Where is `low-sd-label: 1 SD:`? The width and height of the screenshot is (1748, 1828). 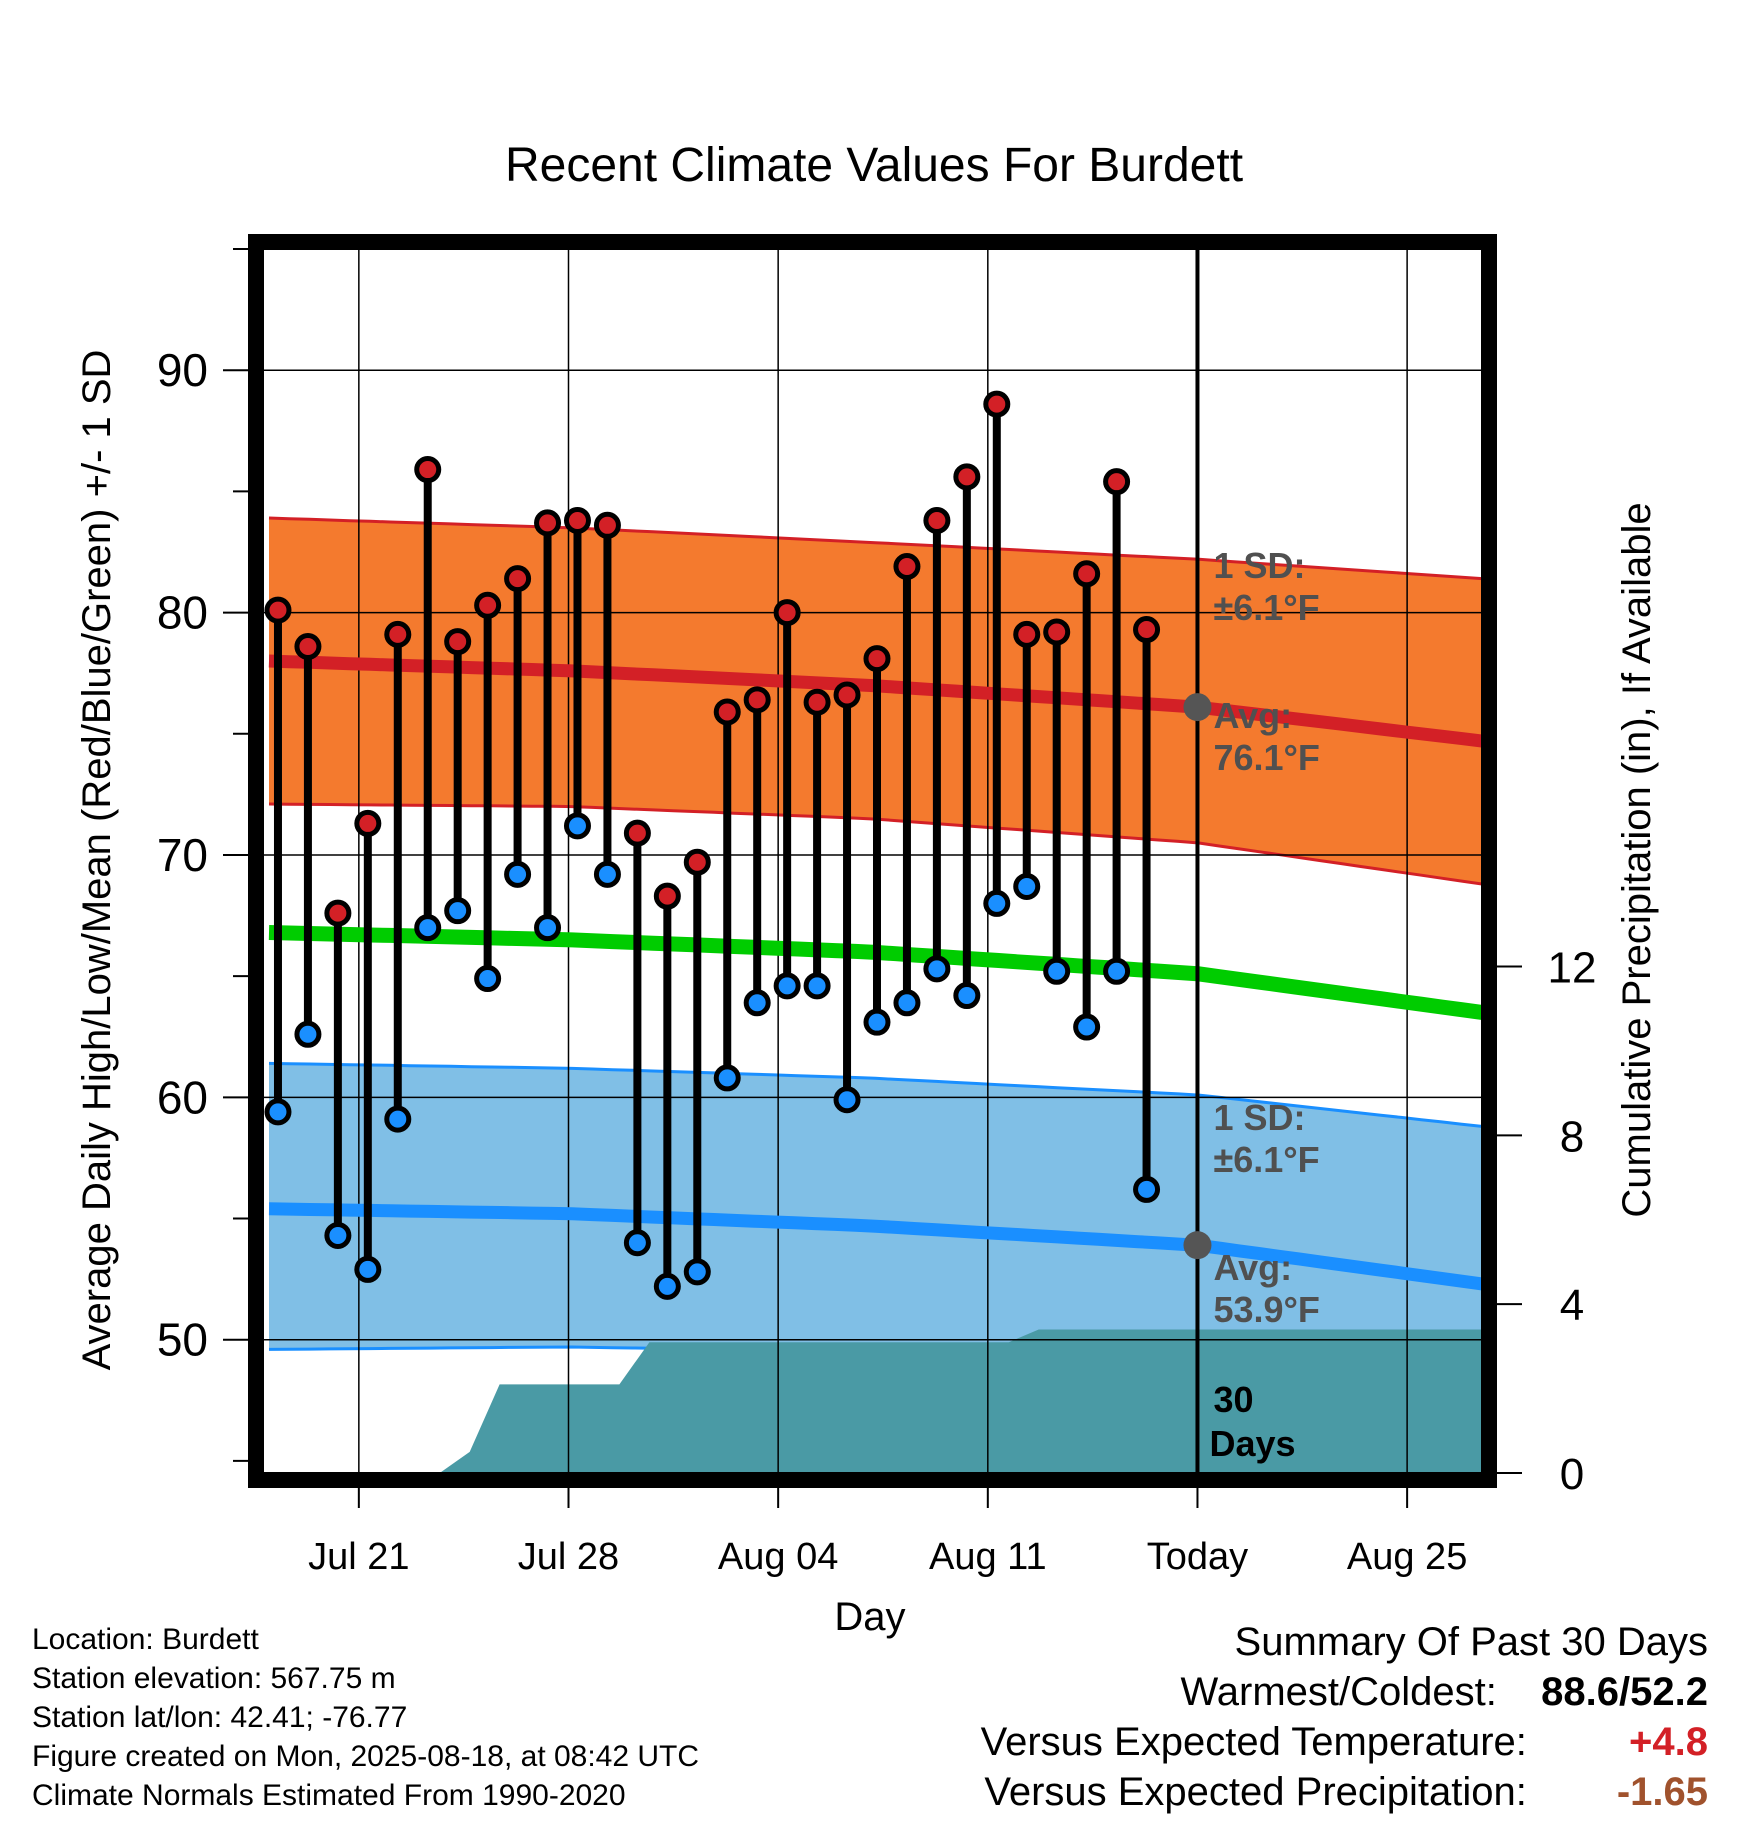 low-sd-label: 1 SD: is located at coordinates (1259, 1117).